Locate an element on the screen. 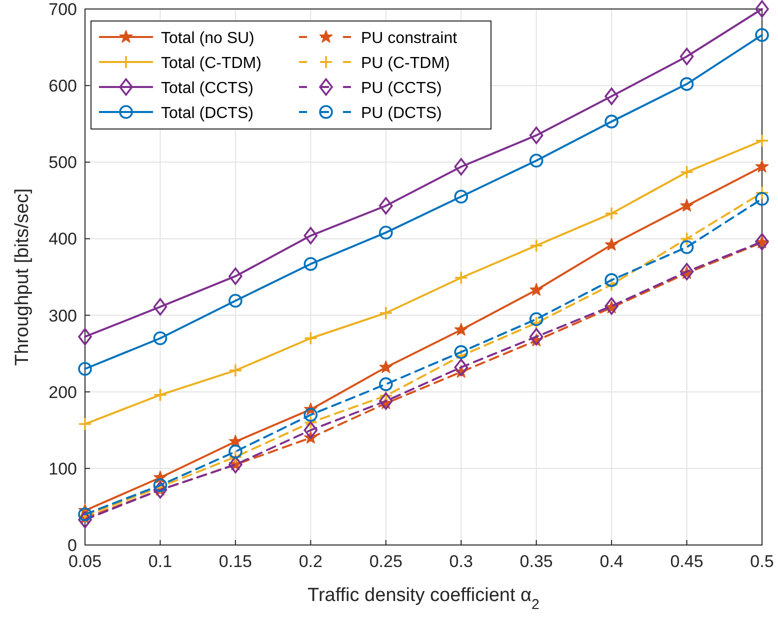 This screenshot has height=621, width=778. legend-label: PU (DCTS) is located at coordinates (401, 113).